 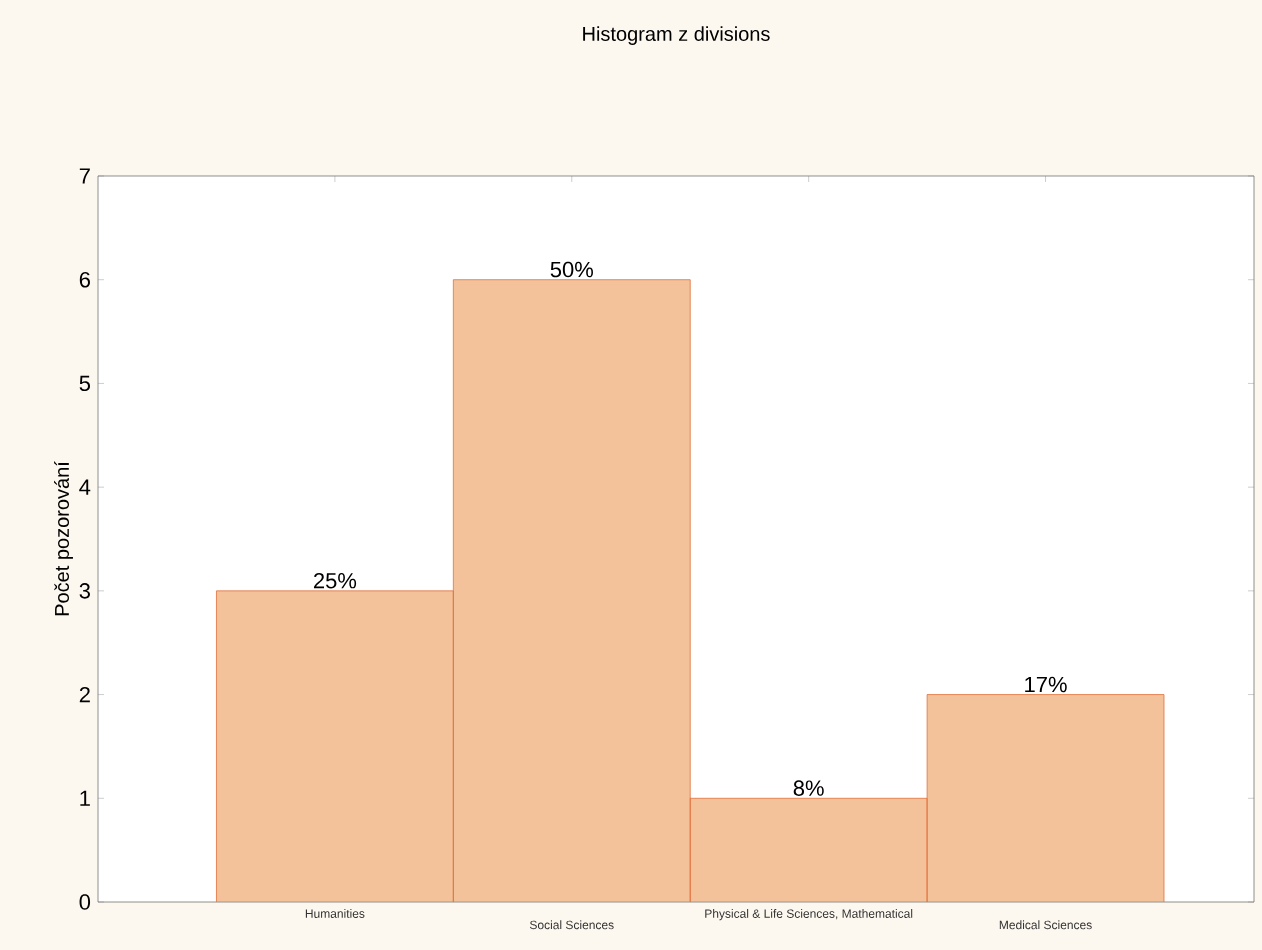 I want to click on y-tick-label: 3, so click(x=84, y=591).